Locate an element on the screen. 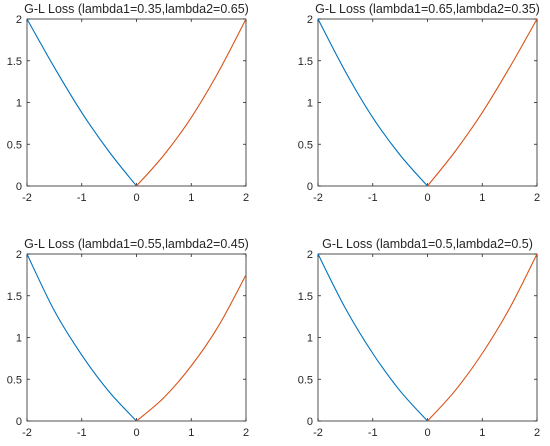 The width and height of the screenshot is (550, 446). subplot-title: G-L Loss (lambda1=0.5,lambda2=0.5) is located at coordinates (427, 244).